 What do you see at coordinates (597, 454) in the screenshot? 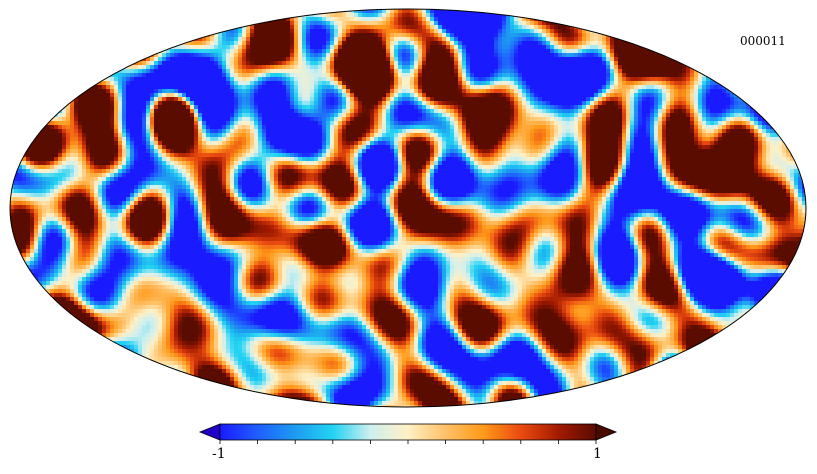
I see `colorbar-max-label: 1` at bounding box center [597, 454].